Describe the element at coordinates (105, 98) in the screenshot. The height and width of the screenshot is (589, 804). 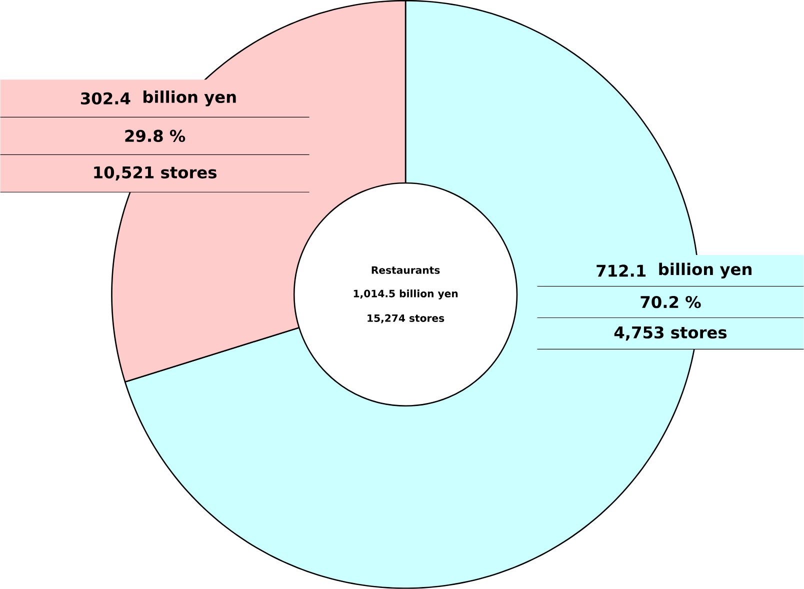
I see `data-label: 302.4` at that location.